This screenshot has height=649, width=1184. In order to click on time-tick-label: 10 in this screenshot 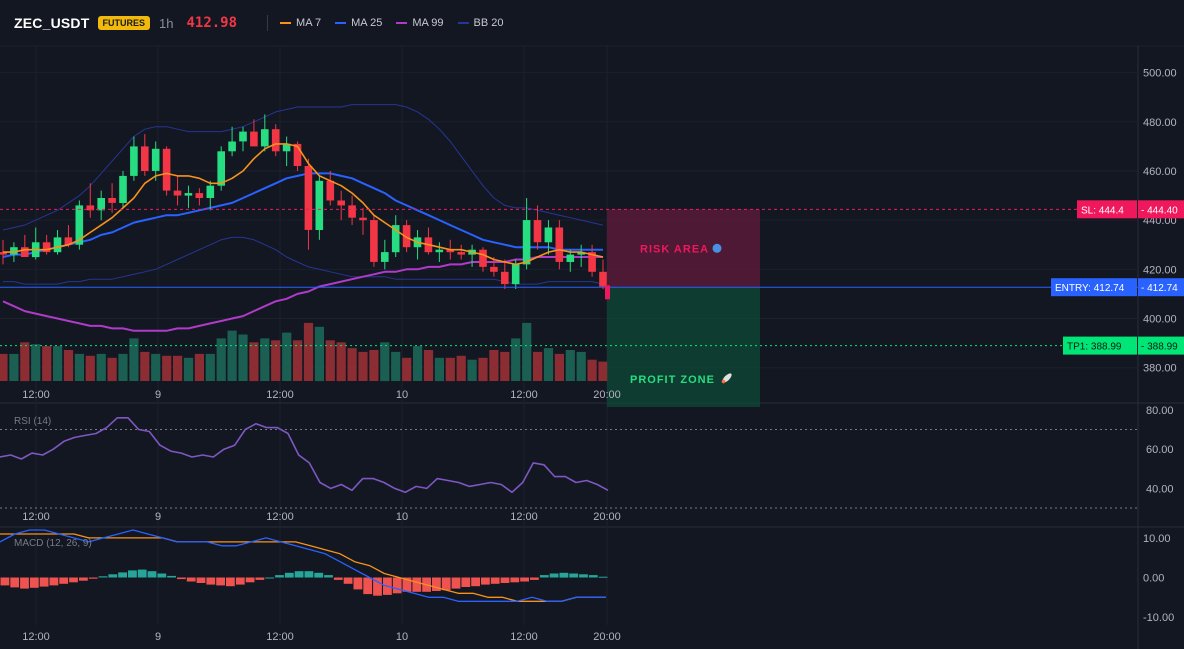, I will do `click(402, 395)`.